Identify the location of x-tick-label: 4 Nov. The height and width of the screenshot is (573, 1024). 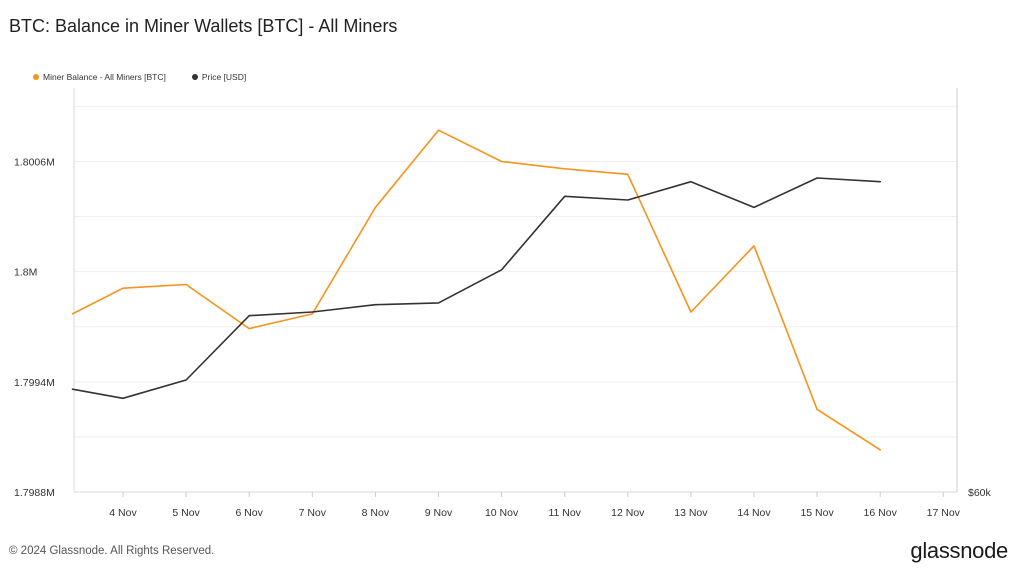
(123, 513).